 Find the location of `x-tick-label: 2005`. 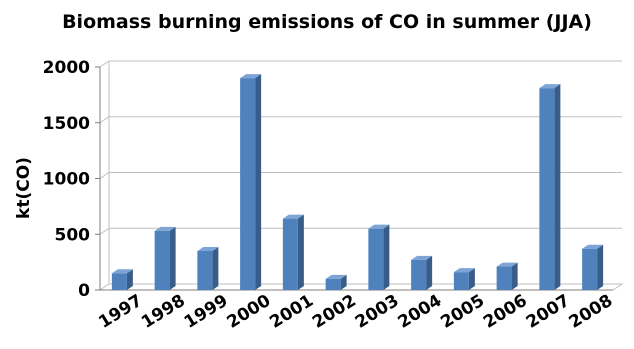

x-tick-label: 2005 is located at coordinates (462, 312).